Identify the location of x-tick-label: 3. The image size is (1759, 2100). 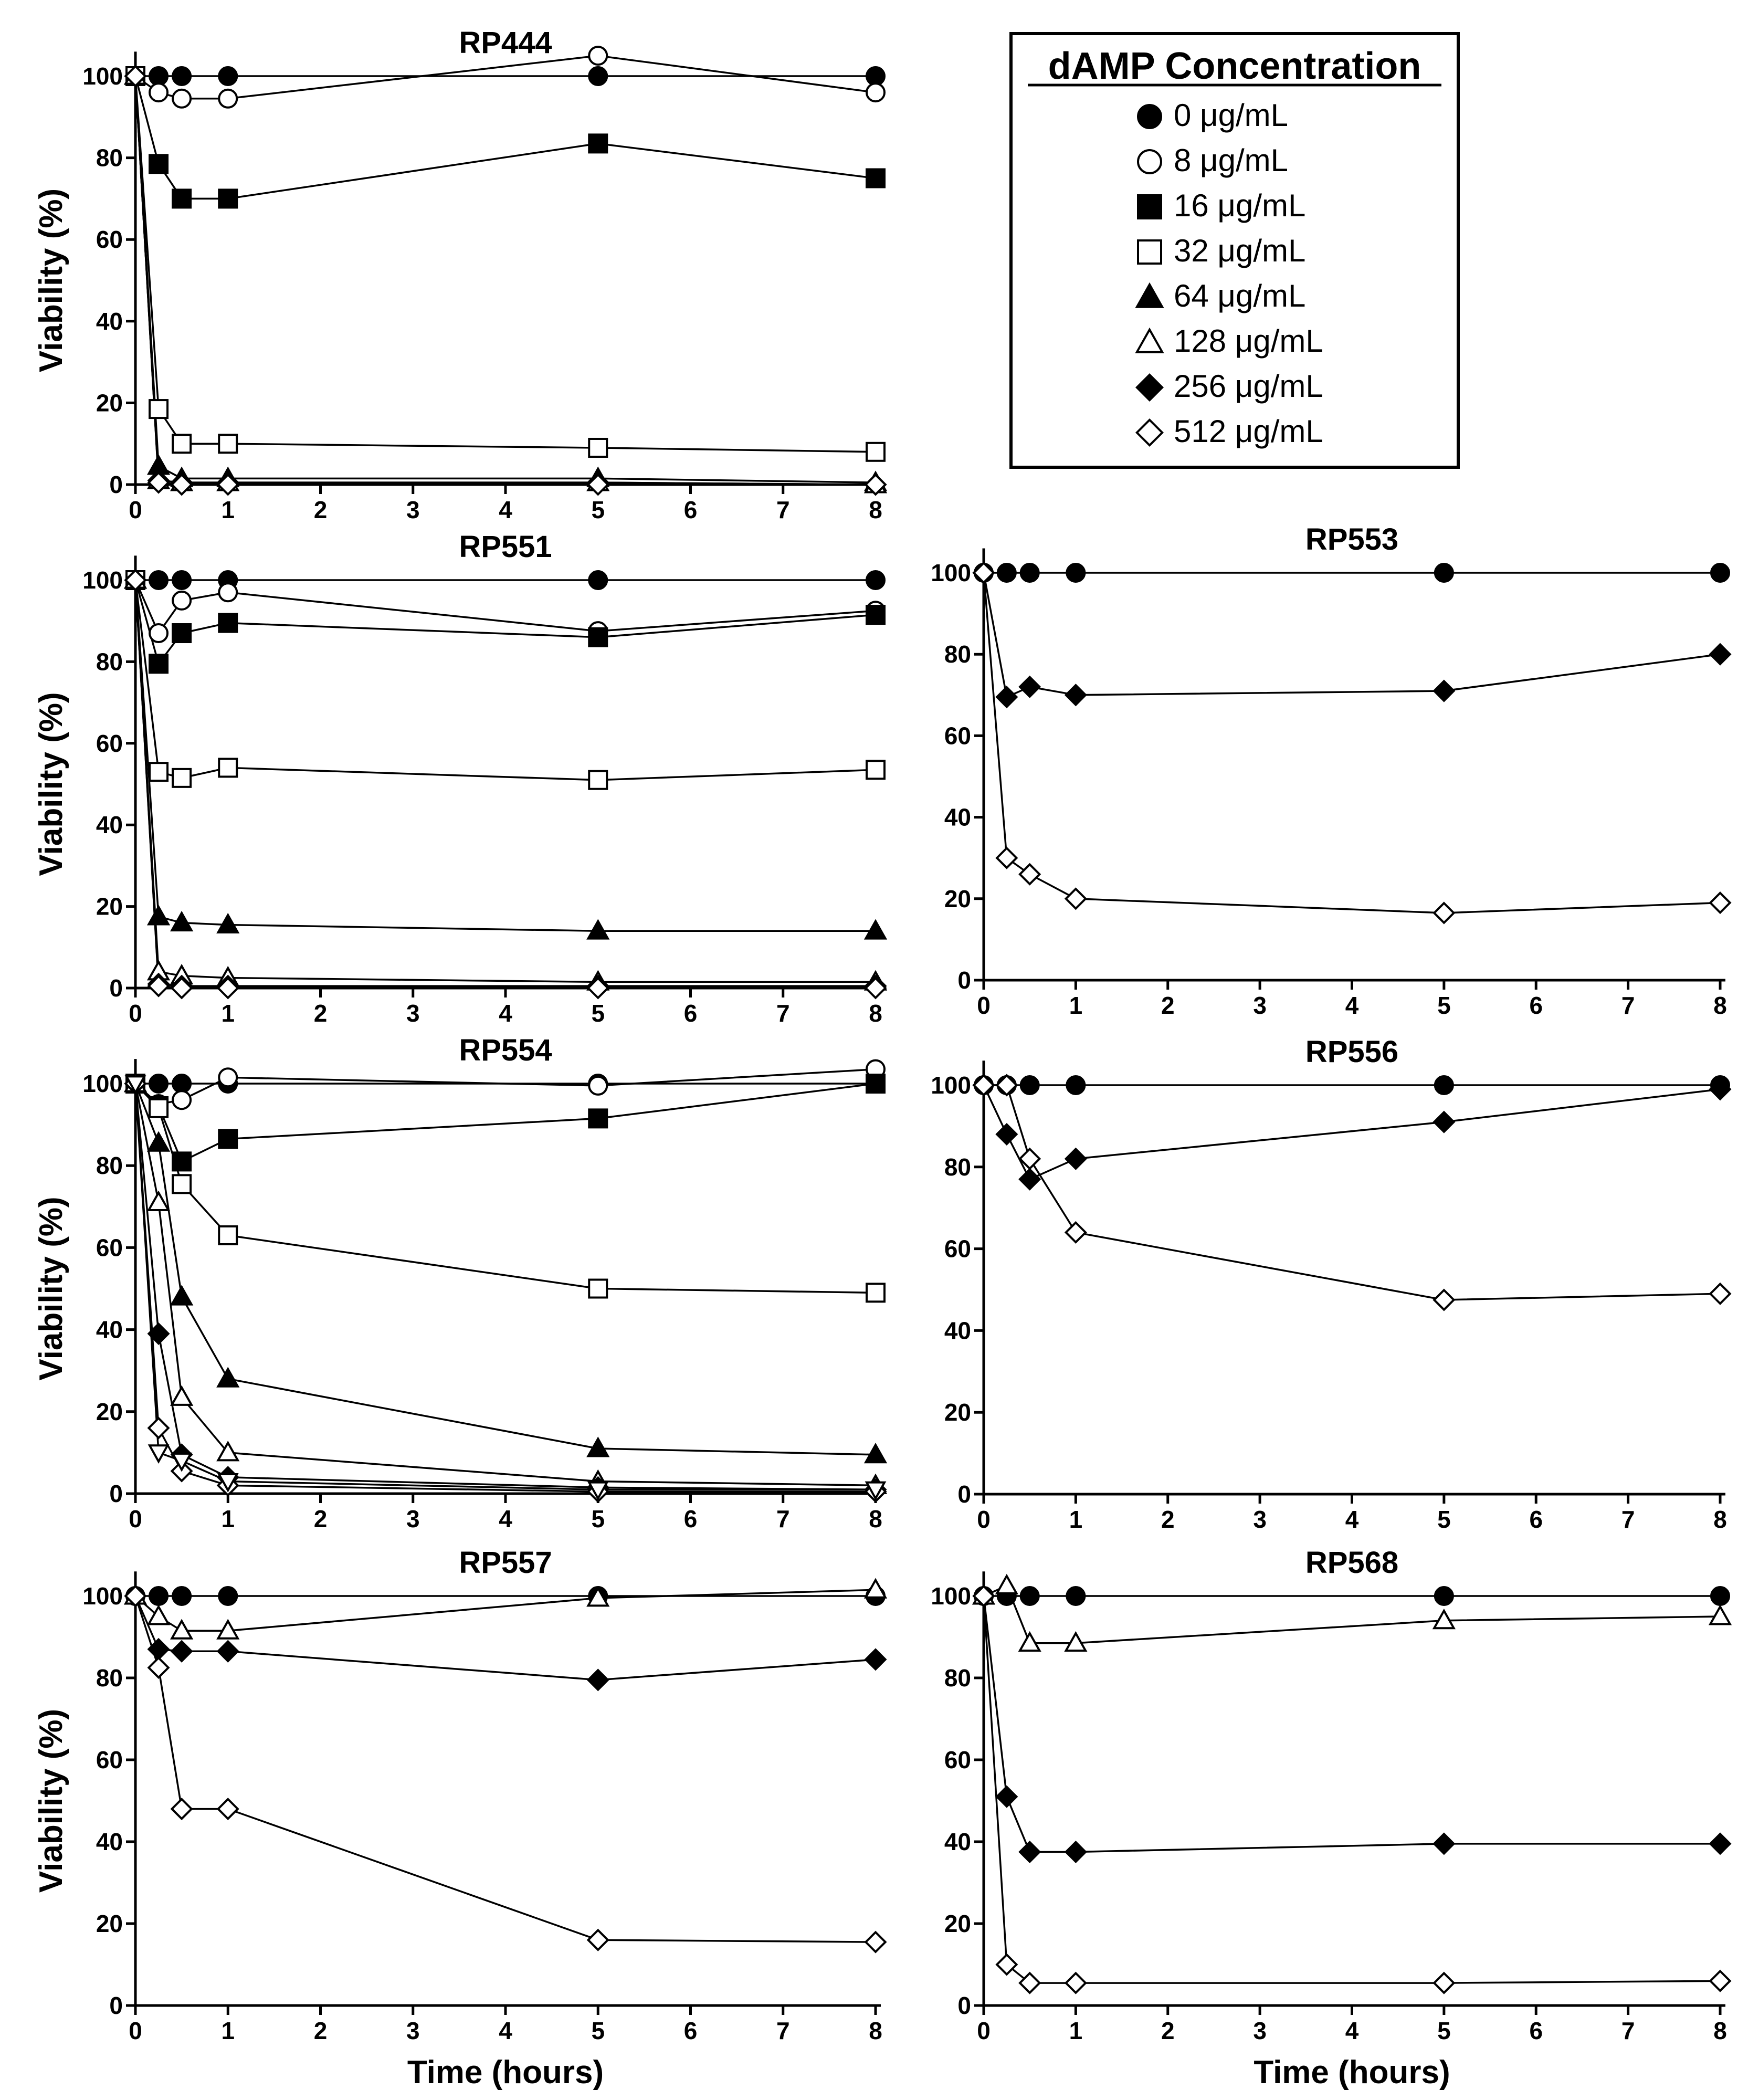
(413, 1518).